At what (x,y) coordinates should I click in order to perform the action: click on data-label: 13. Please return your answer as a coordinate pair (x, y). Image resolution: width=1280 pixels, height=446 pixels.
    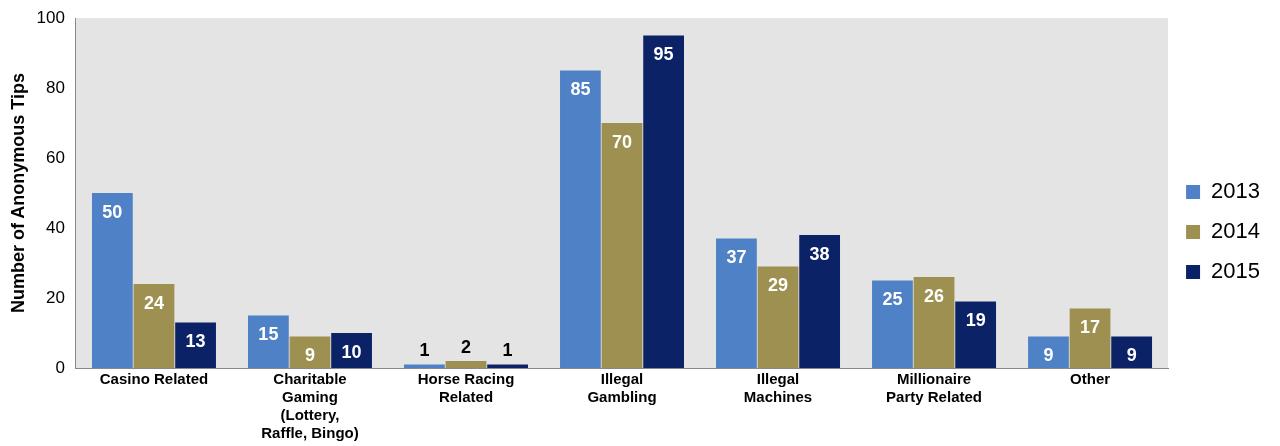
    Looking at the image, I should click on (195, 341).